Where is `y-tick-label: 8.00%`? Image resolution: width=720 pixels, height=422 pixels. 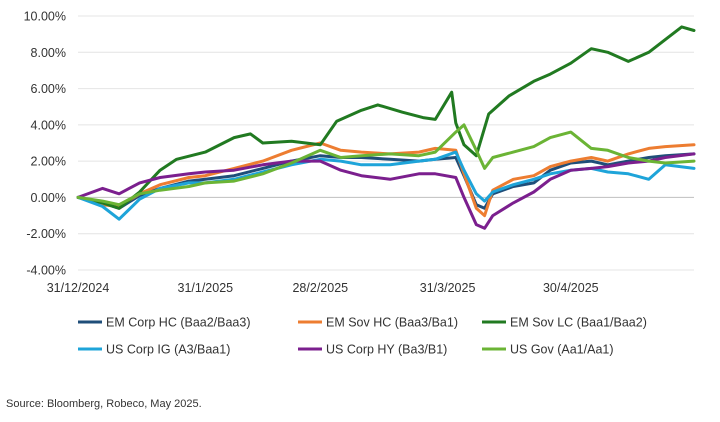 y-tick-label: 8.00% is located at coordinates (48, 53).